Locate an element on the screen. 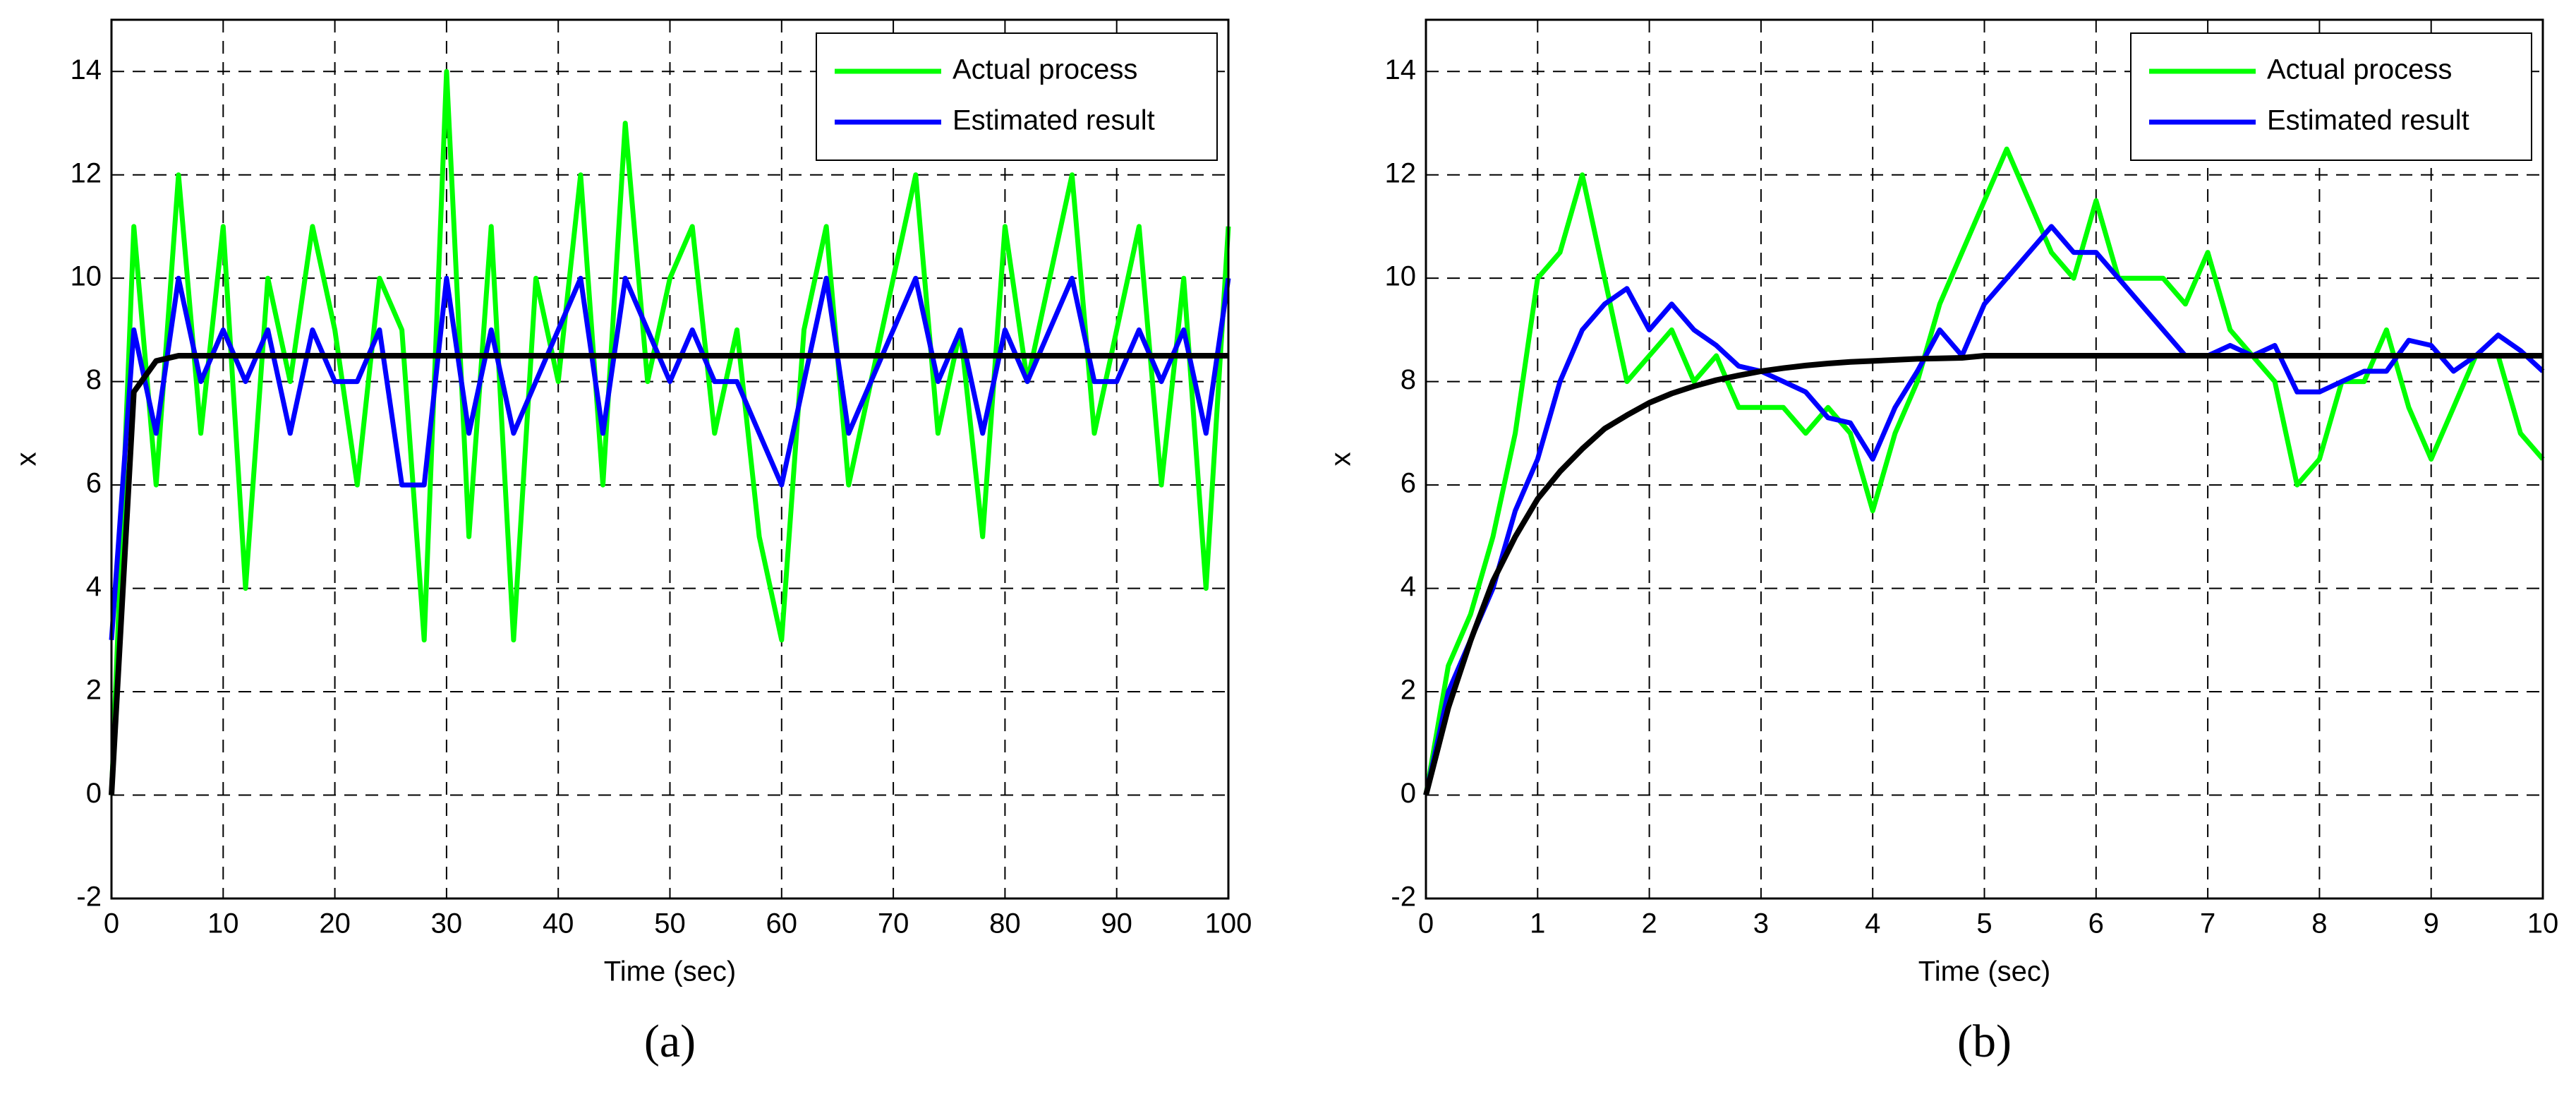 Image resolution: width=2576 pixels, height=1094 pixels. x-tick-label: 2 is located at coordinates (1649, 923).